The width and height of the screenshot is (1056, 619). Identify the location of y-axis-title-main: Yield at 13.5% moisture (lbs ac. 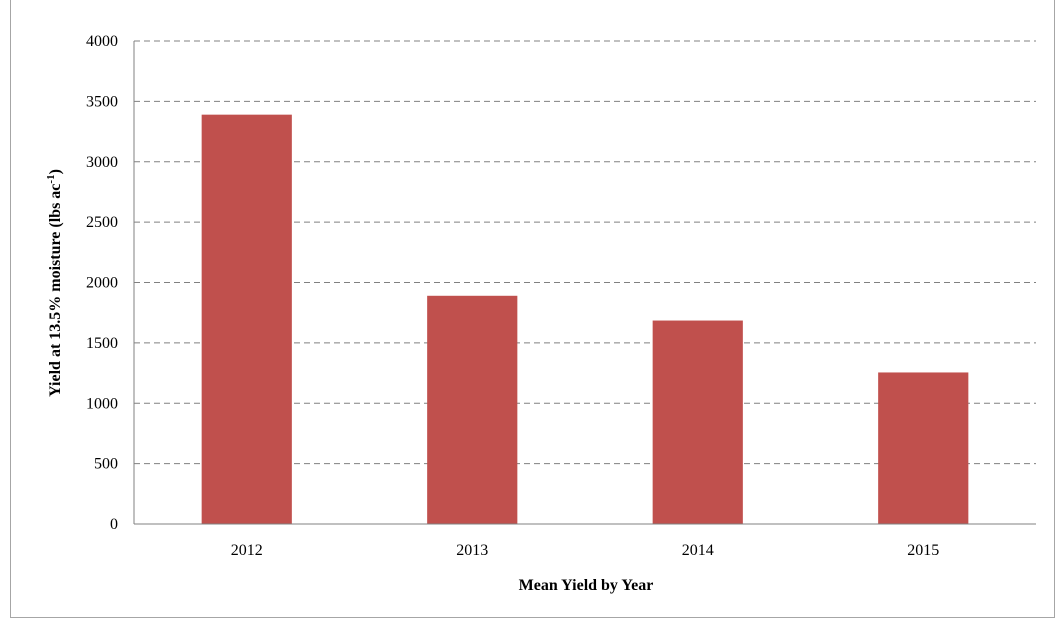
(55, 290).